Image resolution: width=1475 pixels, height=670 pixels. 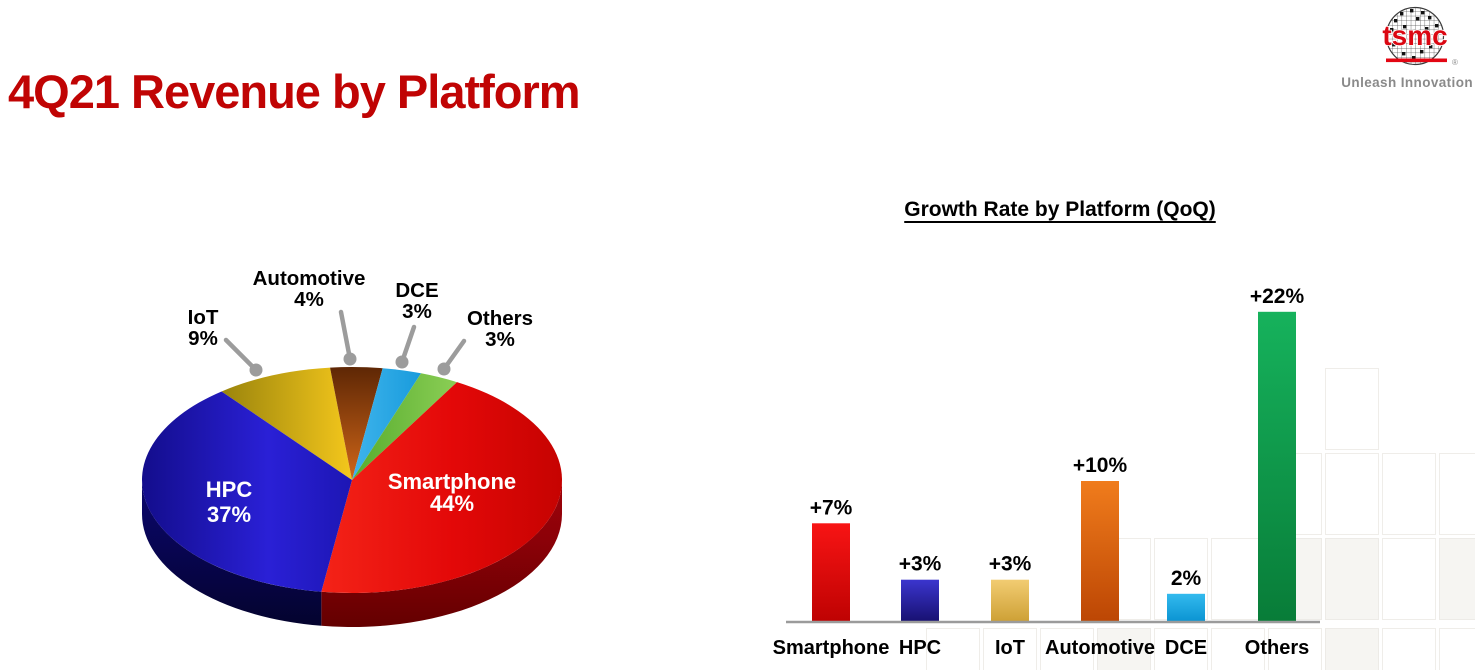 I want to click on slide-title: 4Q21 Revenue by Platform, so click(x=294, y=91).